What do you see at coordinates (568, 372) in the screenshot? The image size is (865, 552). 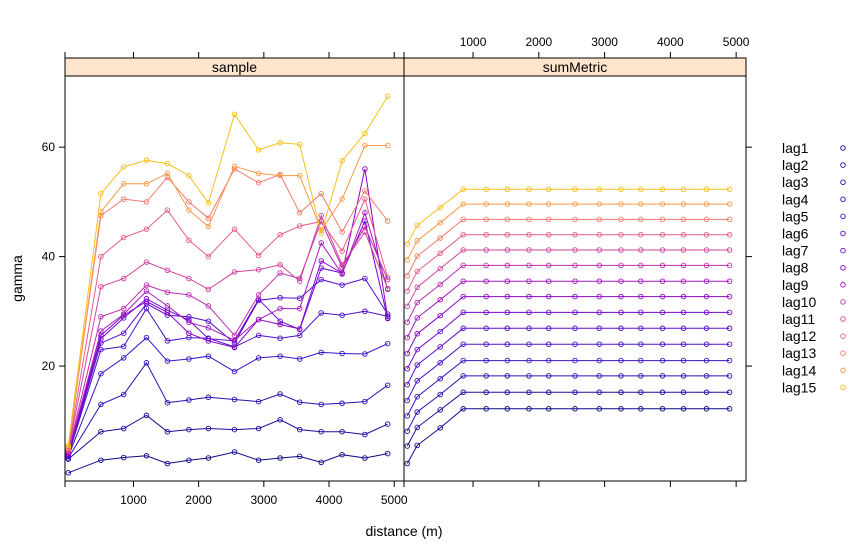 I see `series-line-lag5` at bounding box center [568, 372].